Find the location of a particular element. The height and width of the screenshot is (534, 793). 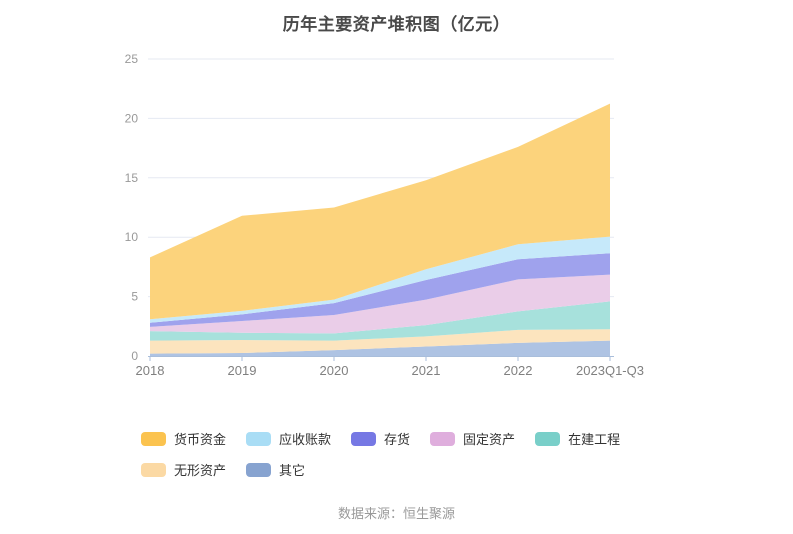

legend-item-accounts-receivable: 应收账款 is located at coordinates (288, 438).